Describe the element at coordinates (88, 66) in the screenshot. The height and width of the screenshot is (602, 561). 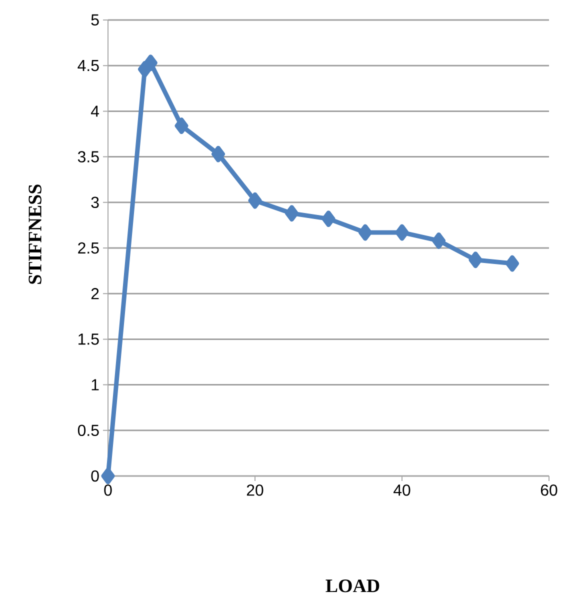
I see `y-tick-label: 4.5` at that location.